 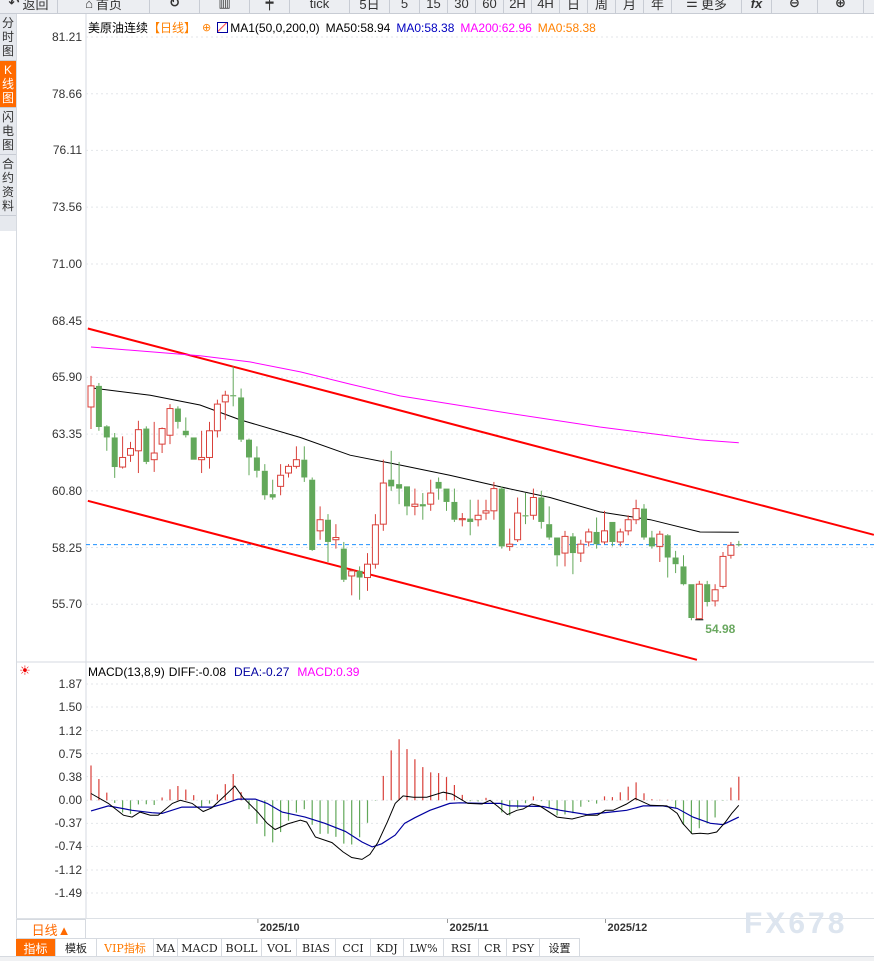 What do you see at coordinates (370, 7) in the screenshot?
I see `toolbar-button-5日: 5日` at bounding box center [370, 7].